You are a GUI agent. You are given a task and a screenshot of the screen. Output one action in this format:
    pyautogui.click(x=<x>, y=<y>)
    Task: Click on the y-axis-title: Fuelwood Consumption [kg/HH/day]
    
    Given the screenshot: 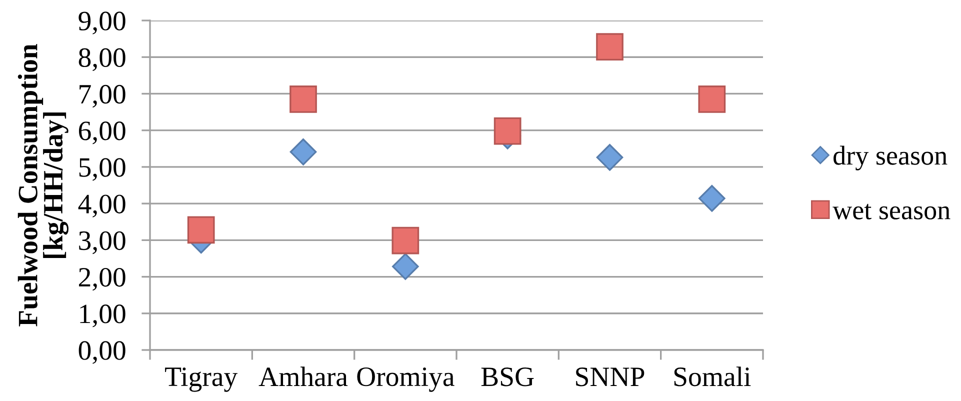 What is the action you would take?
    pyautogui.click(x=43, y=185)
    